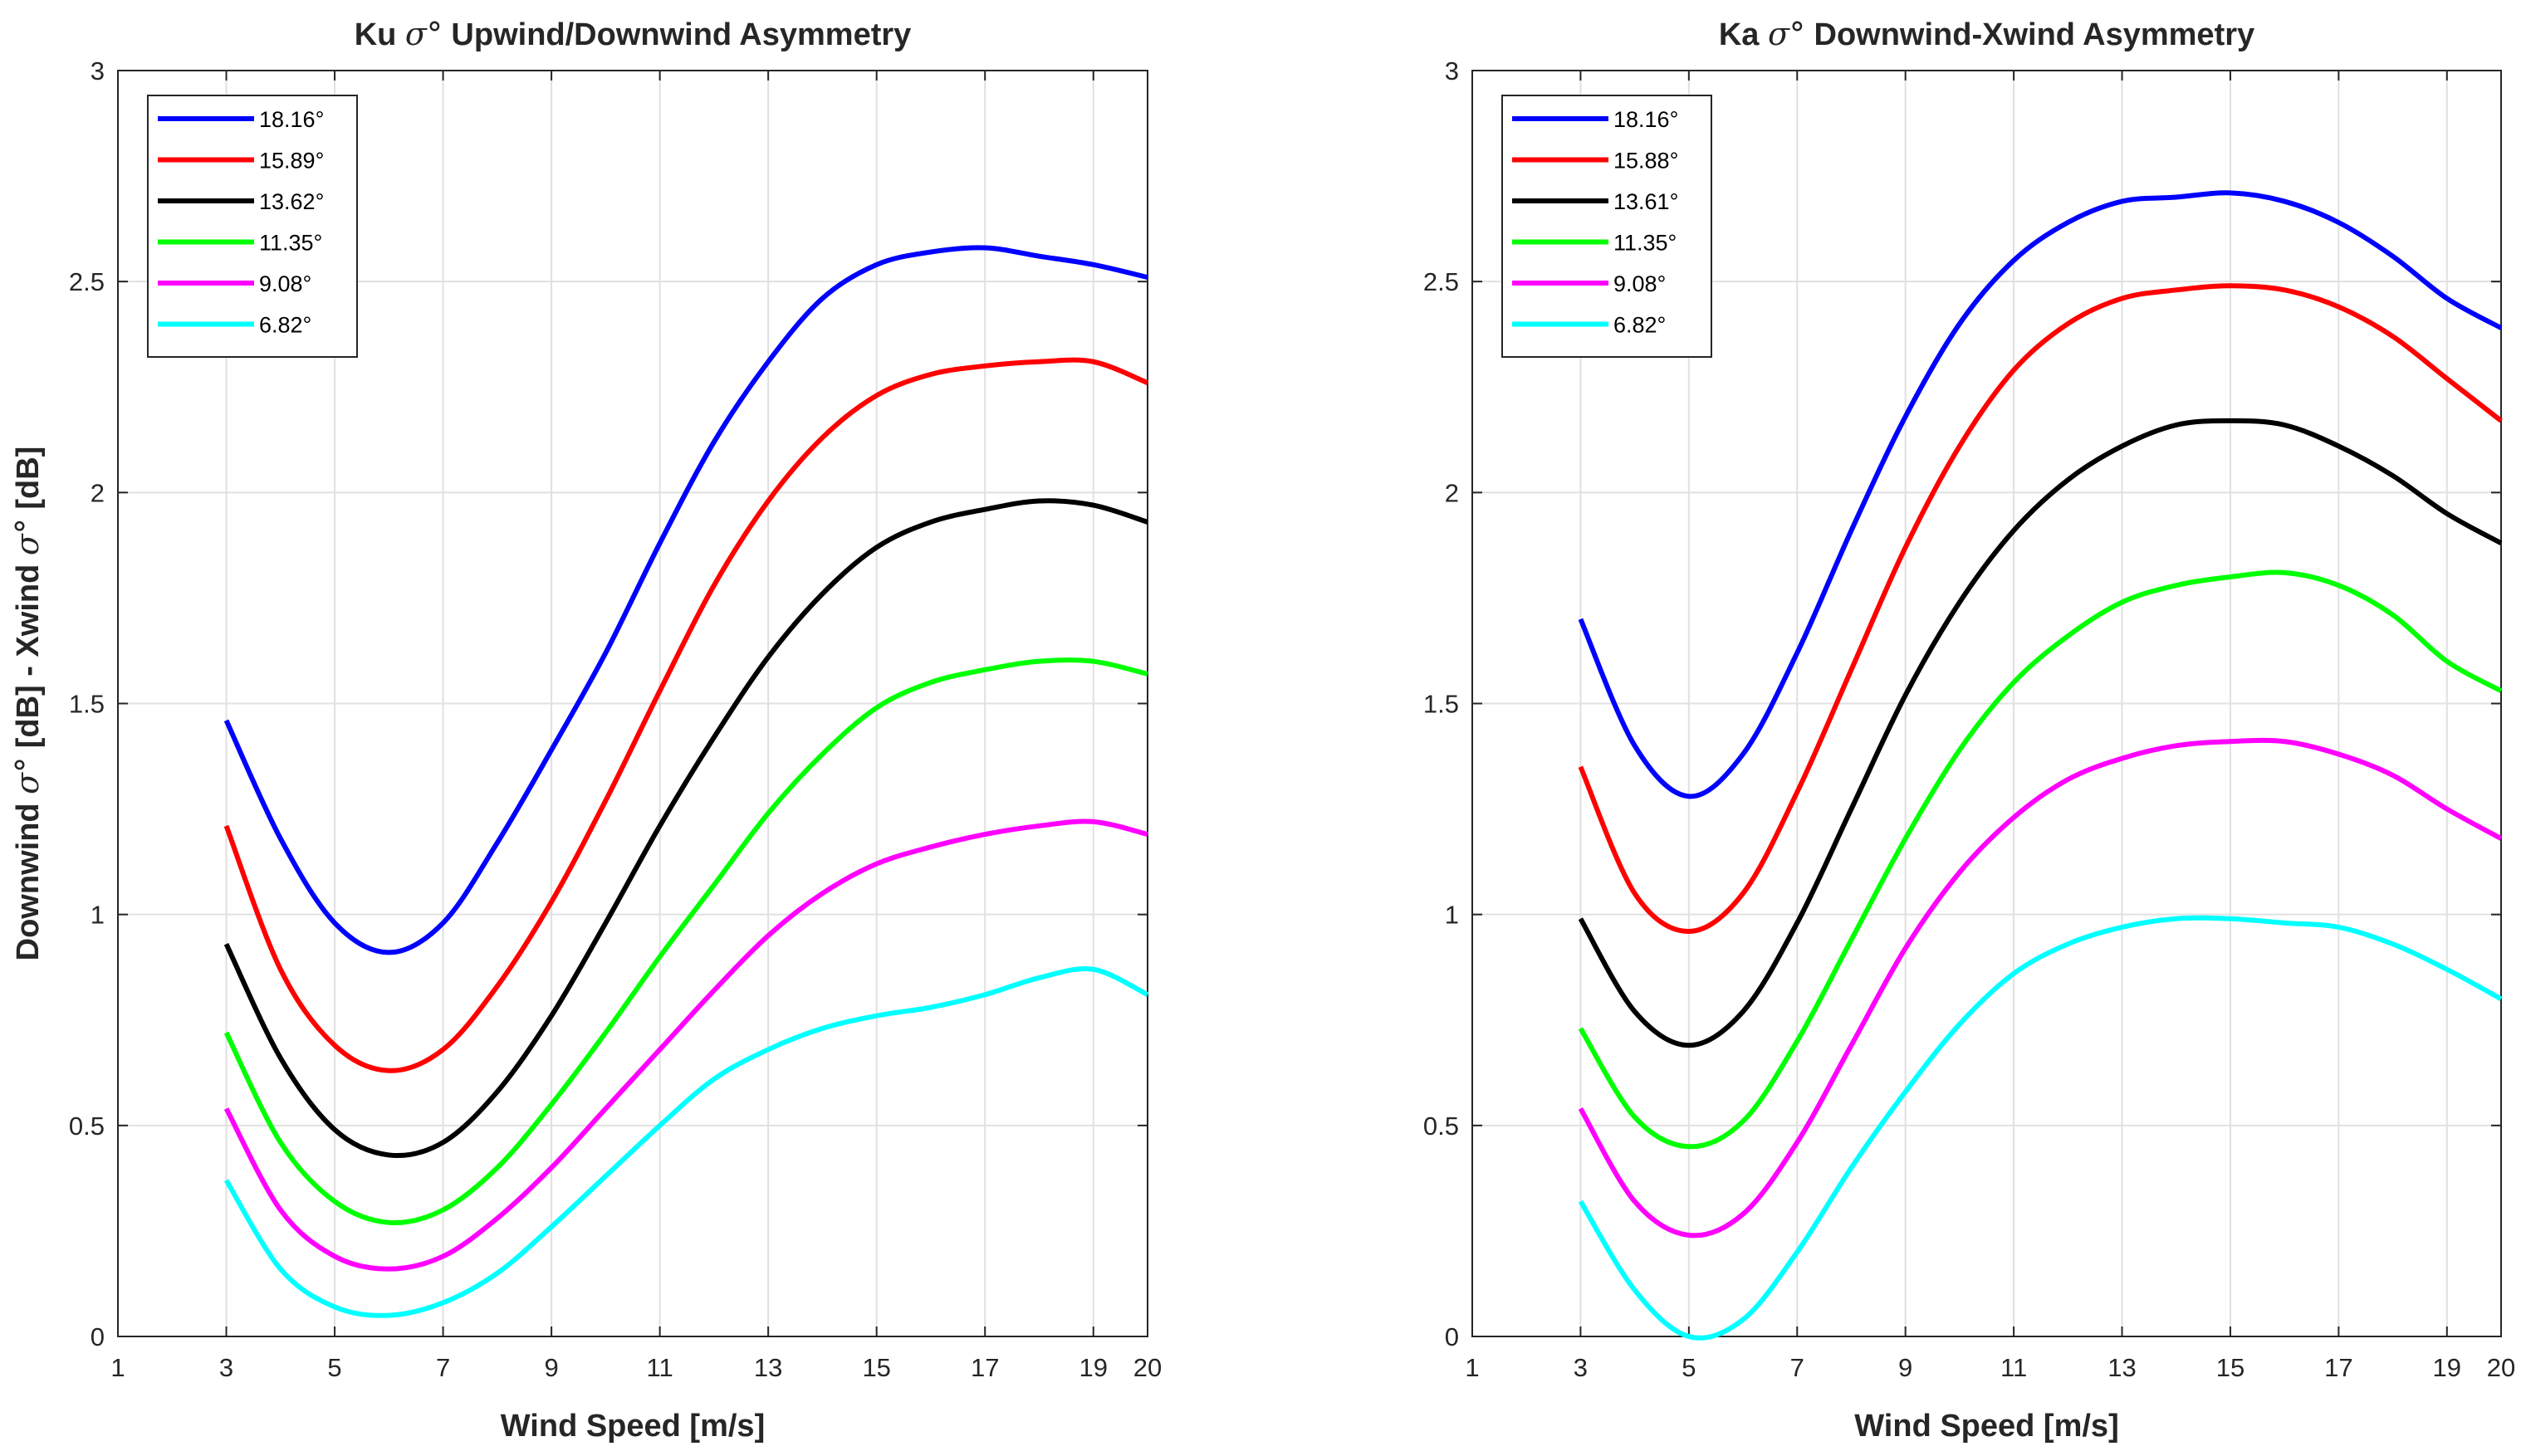 The width and height of the screenshot is (2526, 1456). I want to click on chart-title: Ka σ° Downwind-Xwind Asymmetry, so click(1987, 34).